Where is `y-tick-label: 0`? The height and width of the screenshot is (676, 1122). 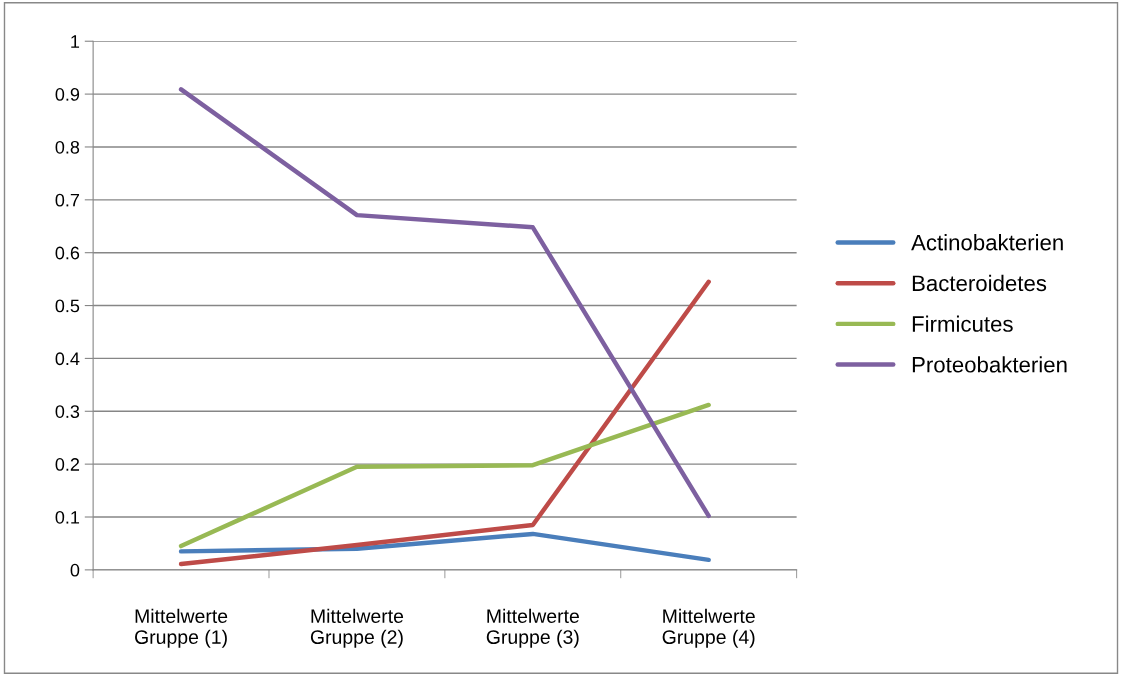
y-tick-label: 0 is located at coordinates (75, 570).